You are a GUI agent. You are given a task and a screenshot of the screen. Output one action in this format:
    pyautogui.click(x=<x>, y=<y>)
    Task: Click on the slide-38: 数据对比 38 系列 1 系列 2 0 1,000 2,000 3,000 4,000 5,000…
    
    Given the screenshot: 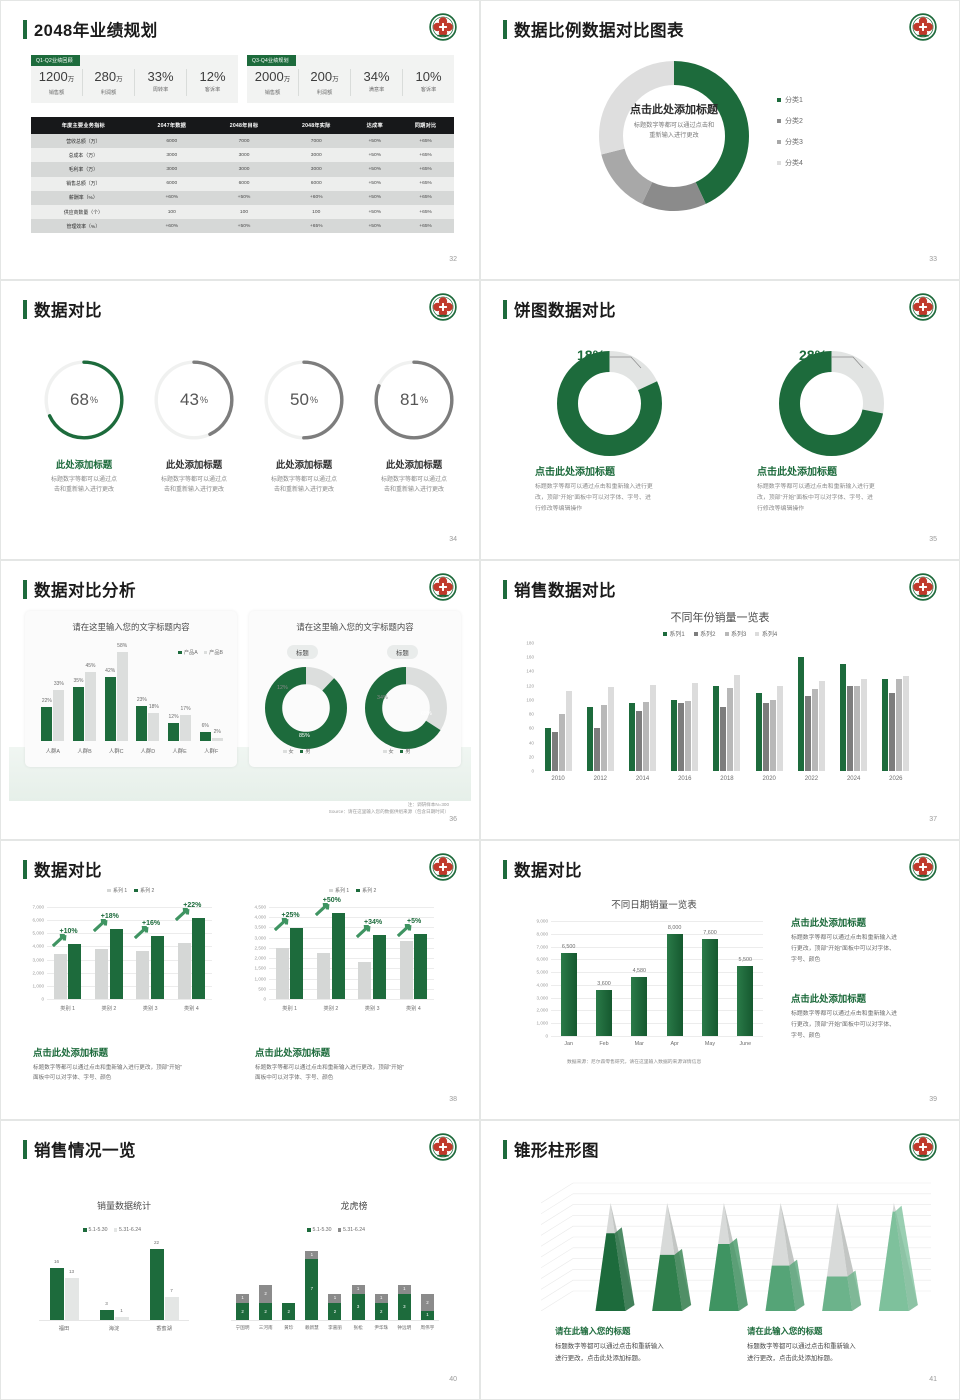 What is the action you would take?
    pyautogui.click(x=240, y=980)
    